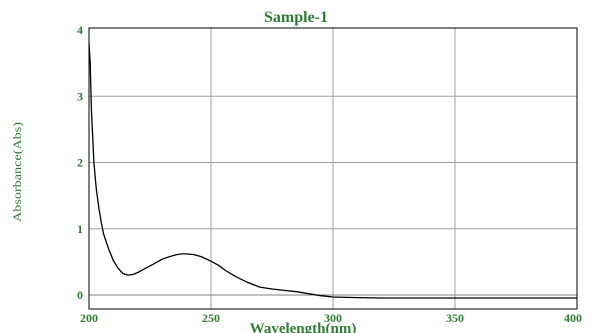  What do you see at coordinates (211, 318) in the screenshot?
I see `x-tick-label-250: 250` at bounding box center [211, 318].